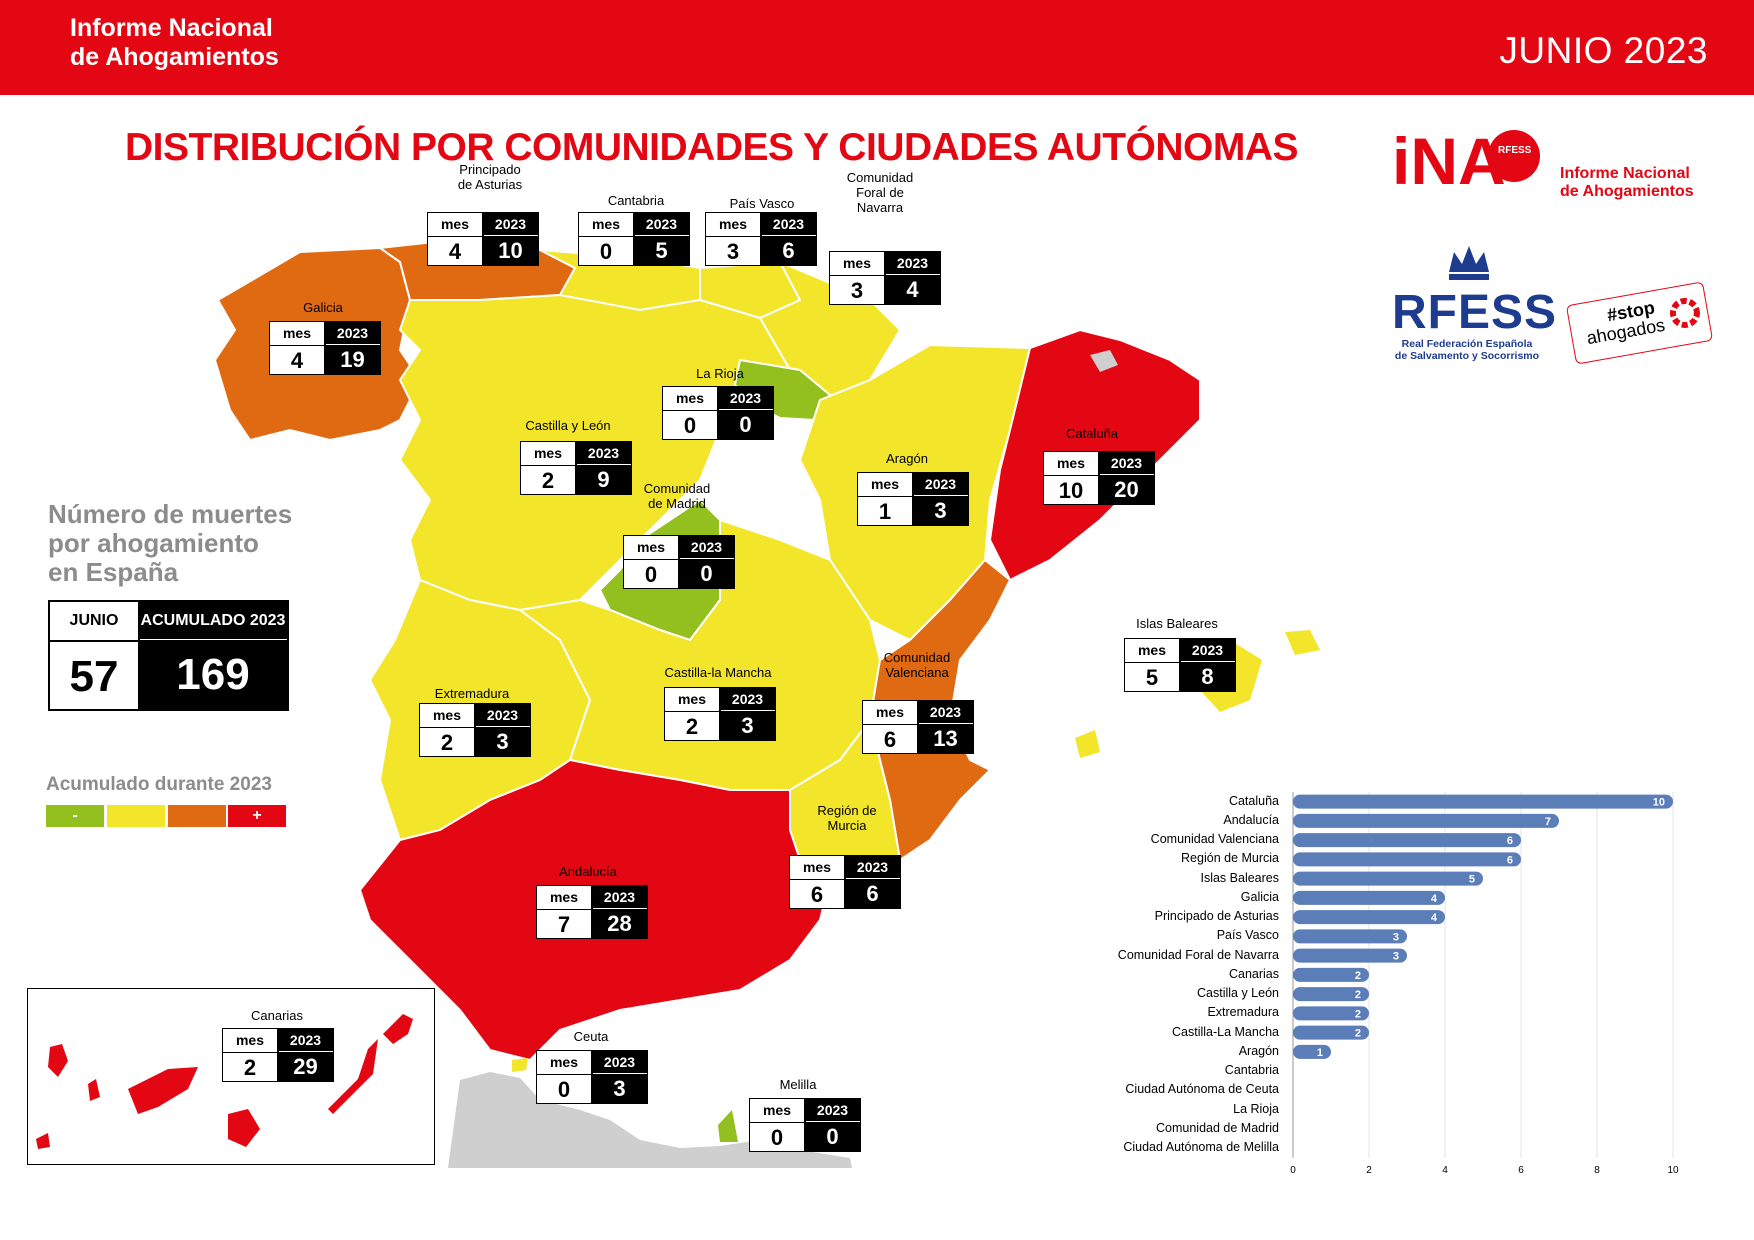  What do you see at coordinates (94, 620) in the screenshot?
I see `totals-month-label: JUNIO` at bounding box center [94, 620].